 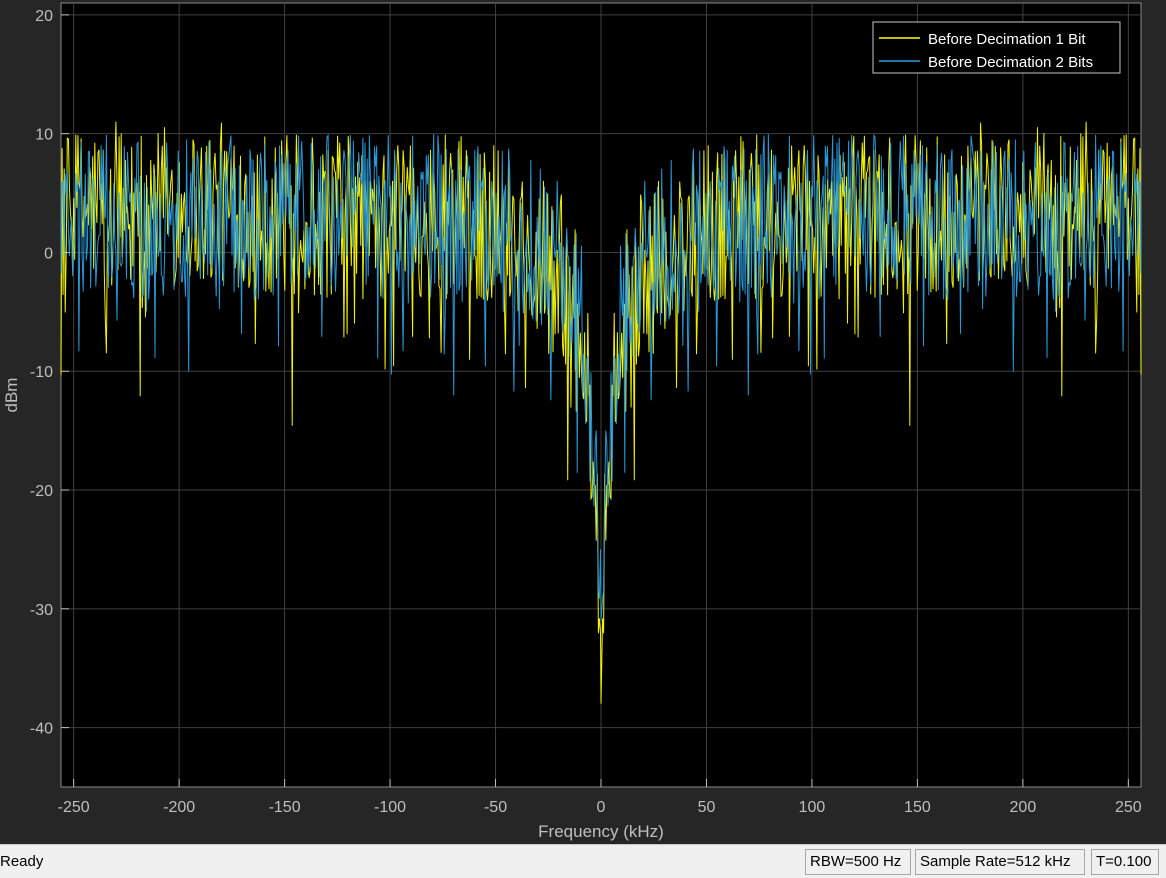 What do you see at coordinates (812, 807) in the screenshot?
I see `x-tick-label: 100` at bounding box center [812, 807].